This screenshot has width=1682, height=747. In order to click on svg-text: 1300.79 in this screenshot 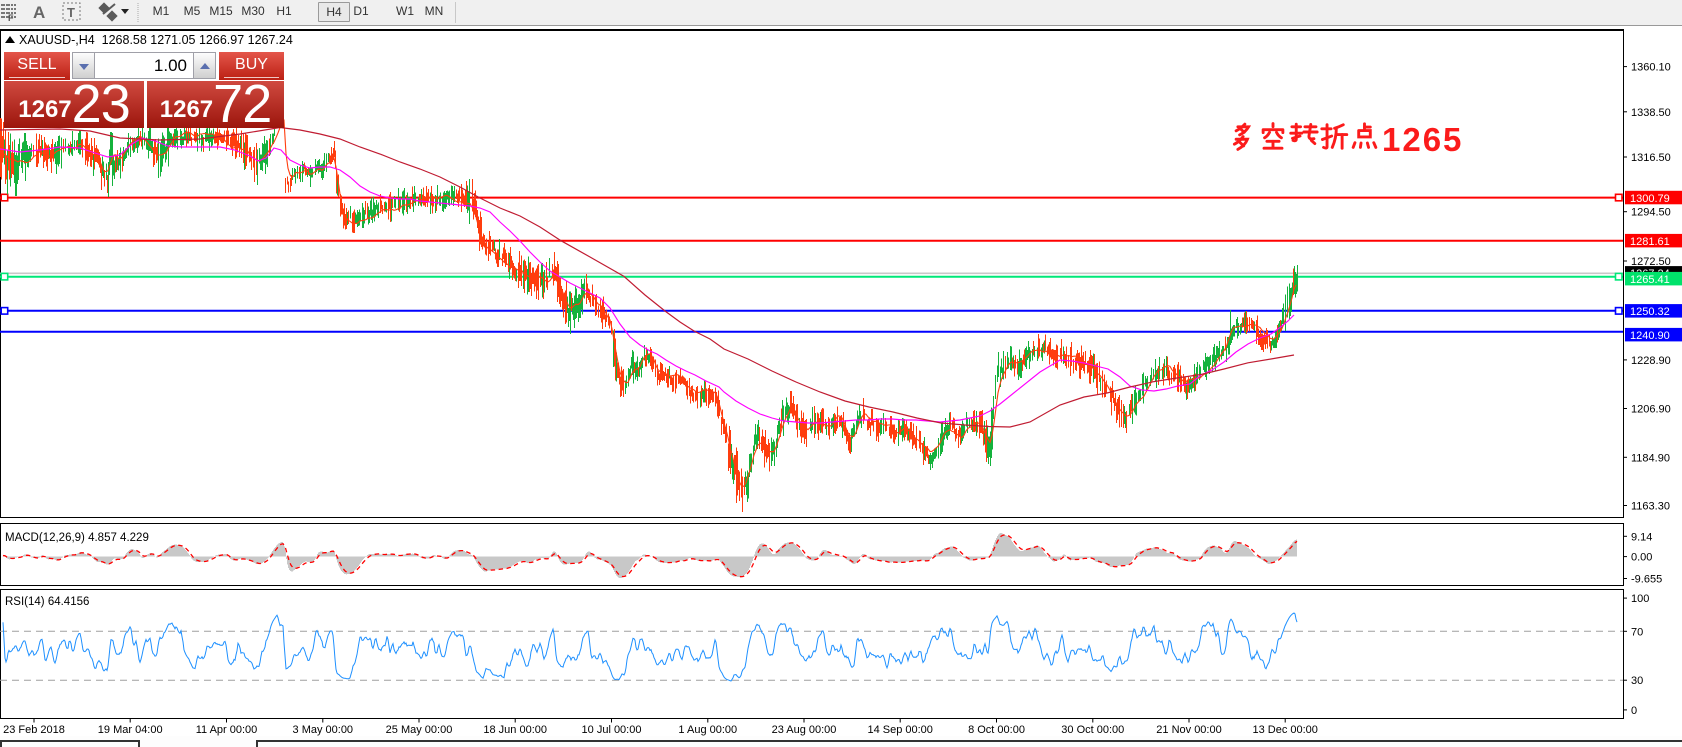, I will do `click(1650, 199)`.